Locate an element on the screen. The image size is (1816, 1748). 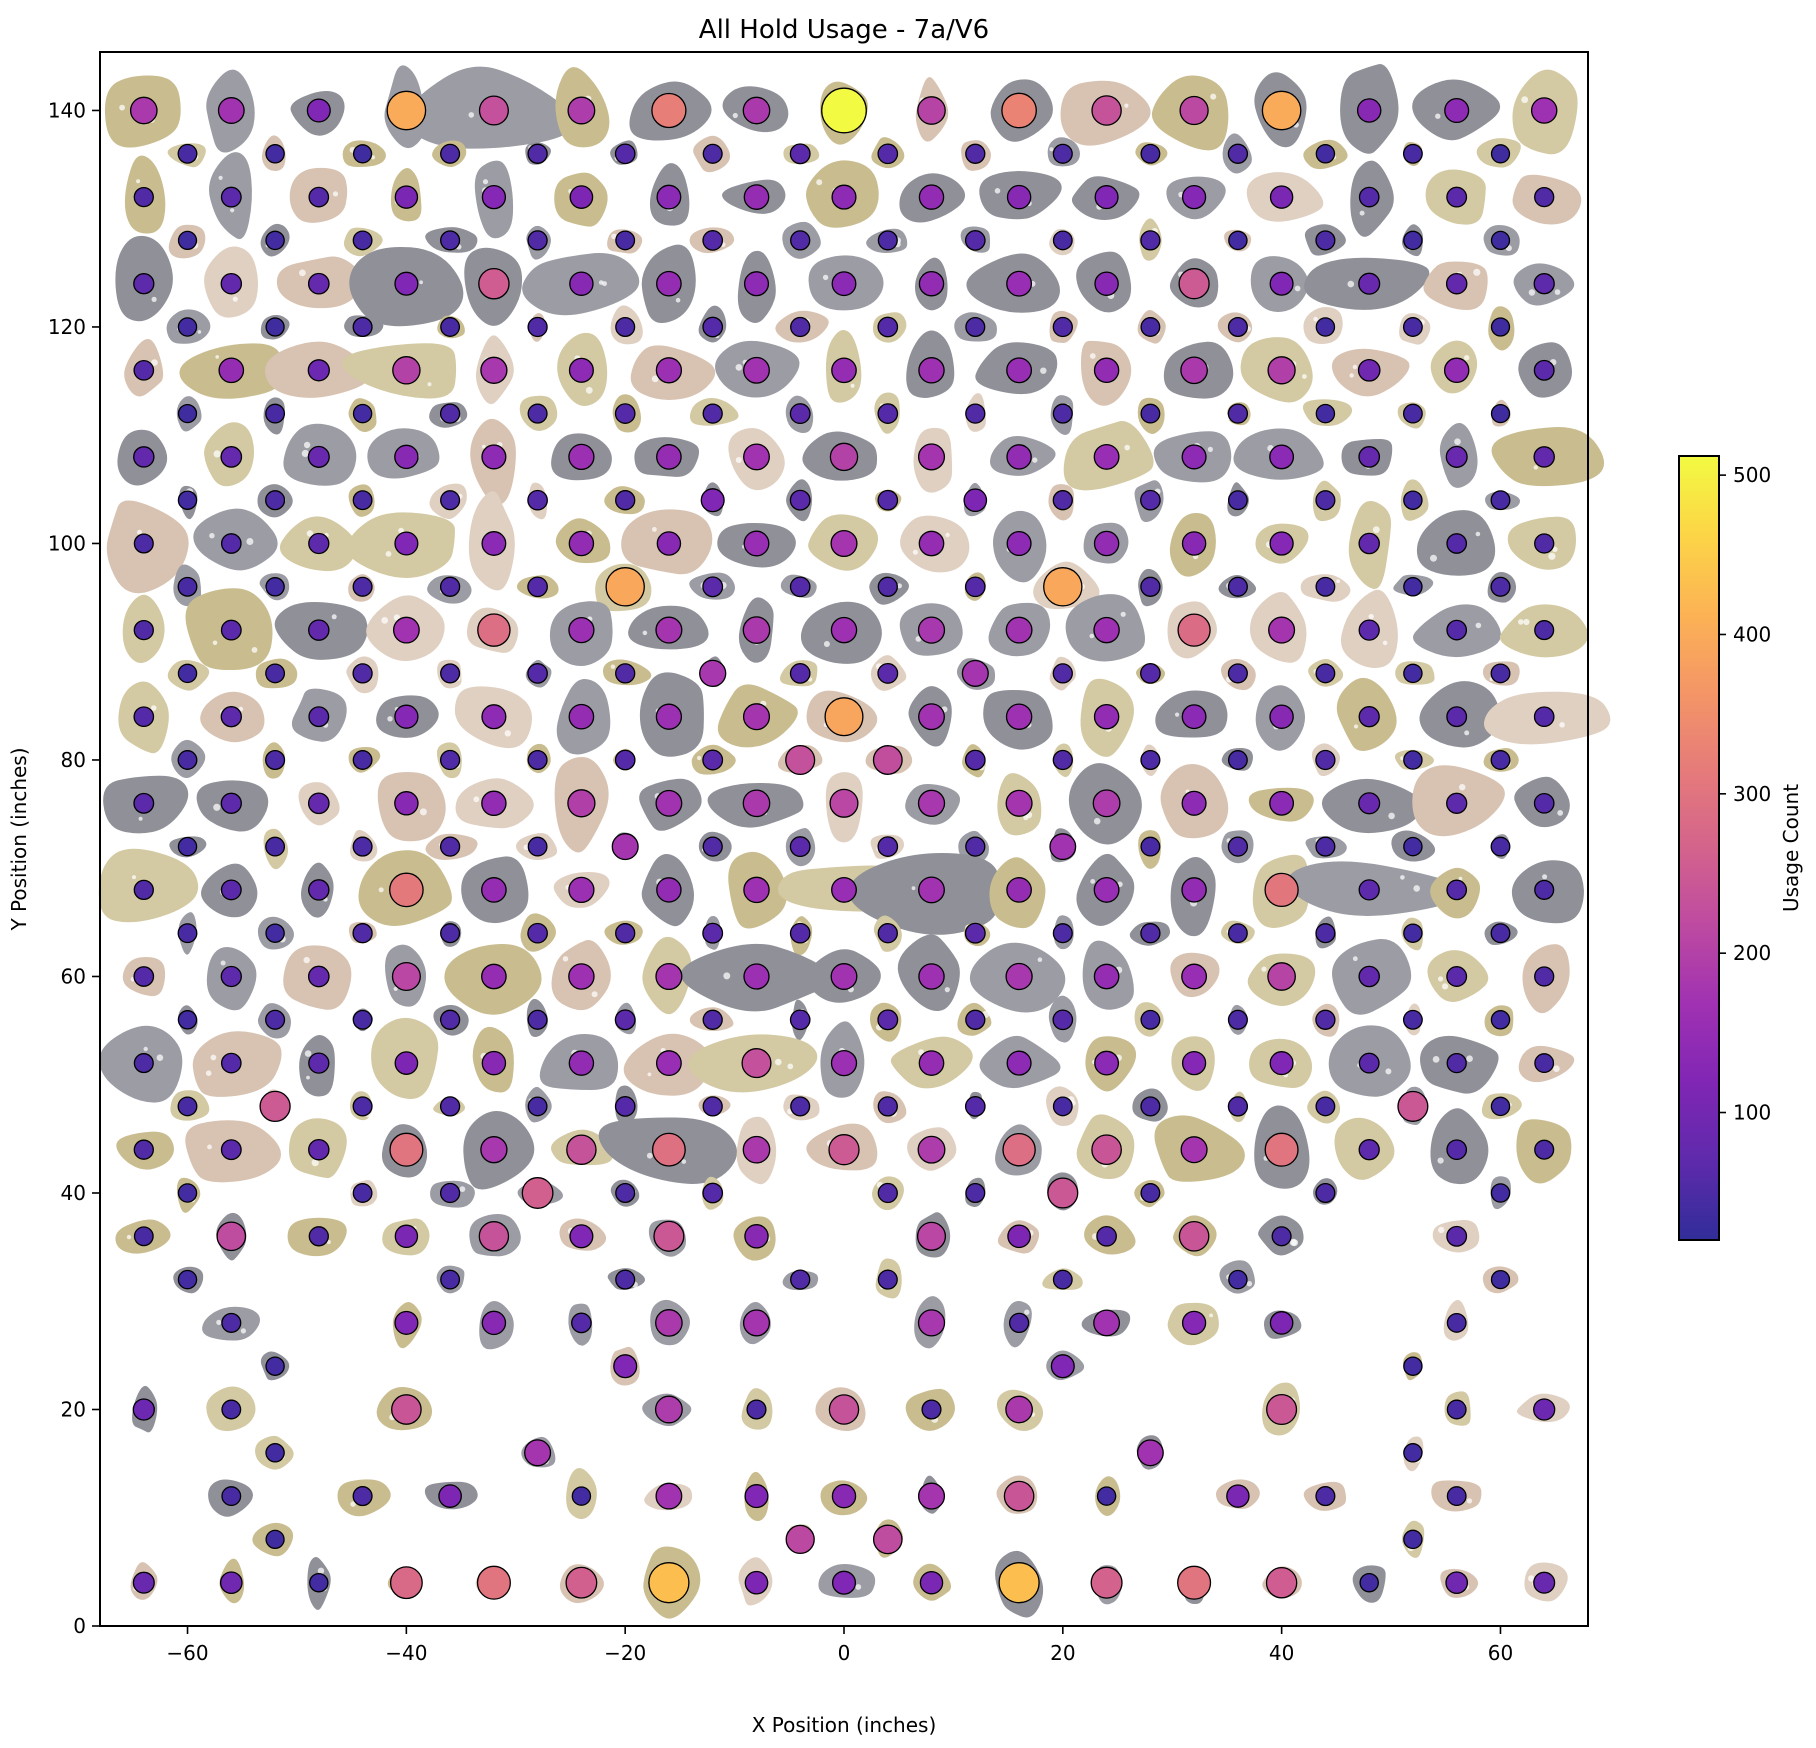
x-axis-label: X Position (inches) is located at coordinates (844, 1725).